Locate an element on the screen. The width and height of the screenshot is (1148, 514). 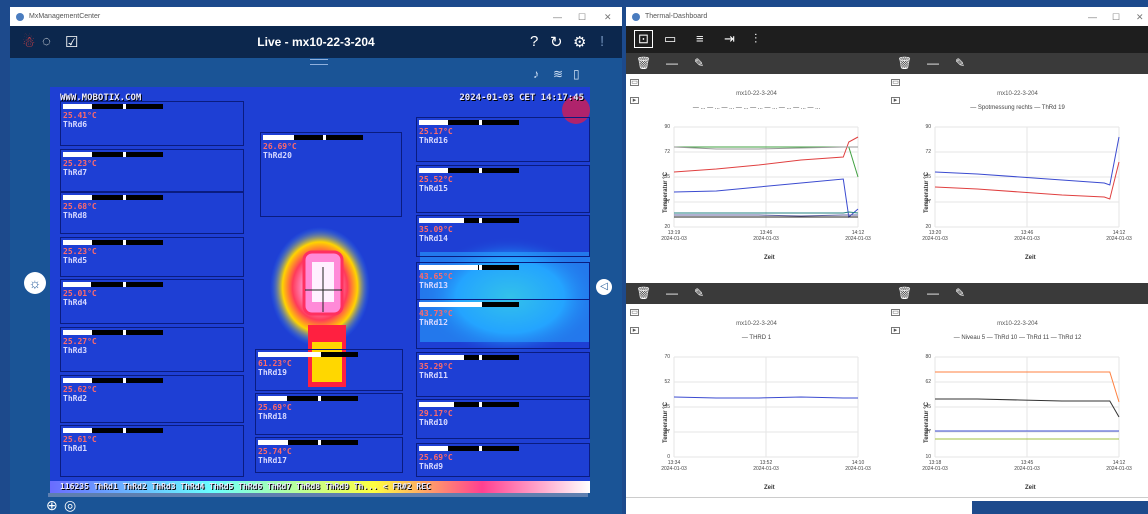
y-tick-label: 80 is located at coordinates (925, 357).